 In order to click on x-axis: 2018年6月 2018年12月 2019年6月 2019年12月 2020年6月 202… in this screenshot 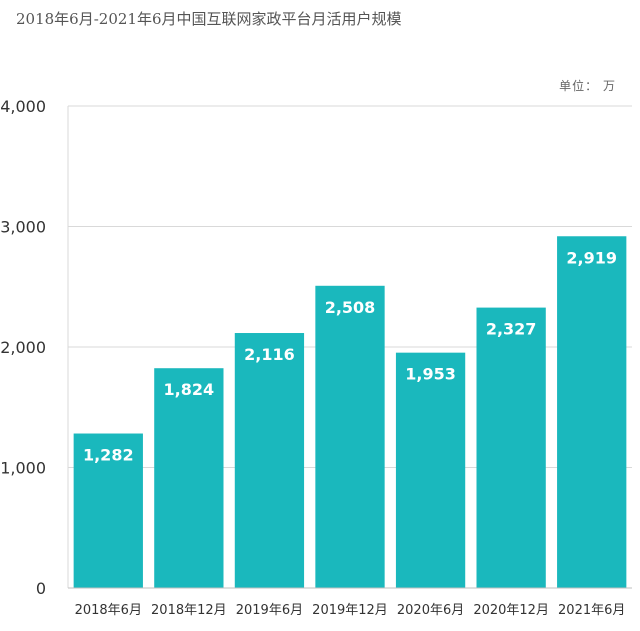, I will do `click(350, 602)`.